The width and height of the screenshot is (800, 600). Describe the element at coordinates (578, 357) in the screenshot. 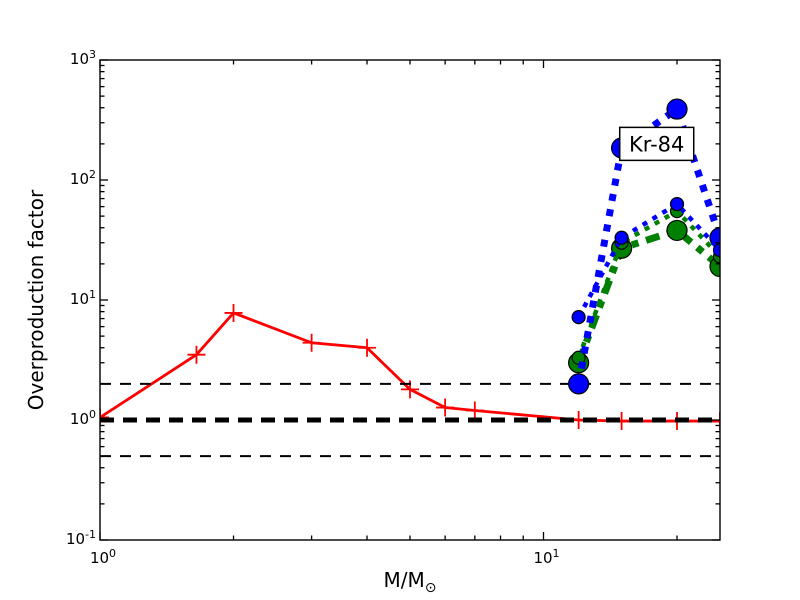

I see `green-thin-dotted-small-circles-marker` at that location.